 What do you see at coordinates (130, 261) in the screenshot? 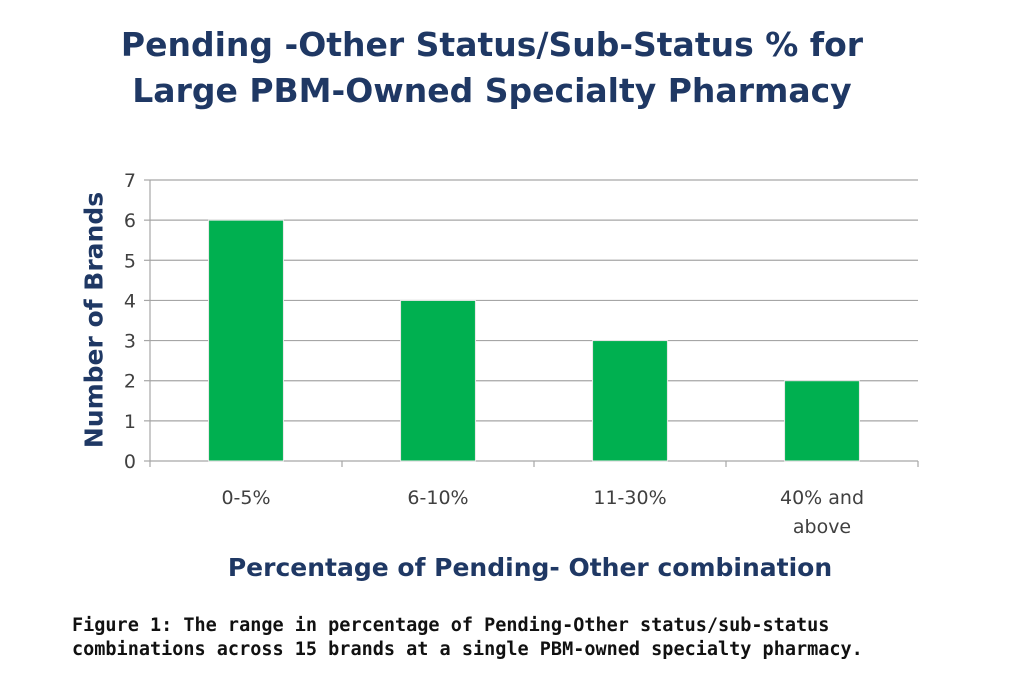
I see `y-tick-label: 5` at bounding box center [130, 261].